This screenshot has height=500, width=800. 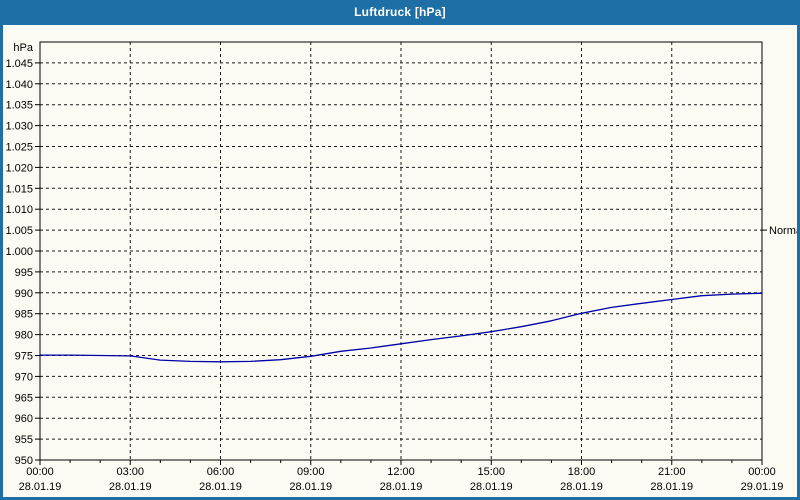 I want to click on x-time-label: 18:00, so click(x=582, y=472).